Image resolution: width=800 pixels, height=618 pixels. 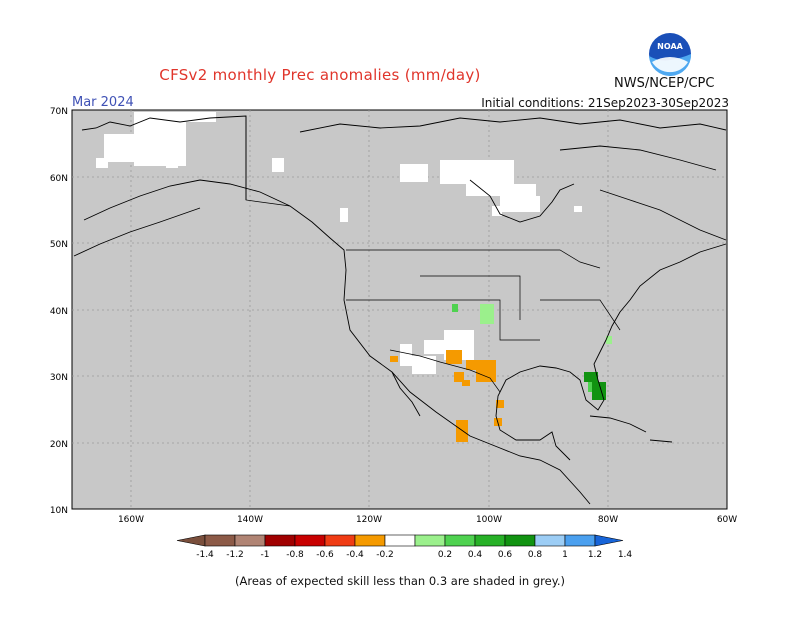 What do you see at coordinates (664, 83) in the screenshot?
I see `agency-label: NWS/NCEP/CPC` at bounding box center [664, 83].